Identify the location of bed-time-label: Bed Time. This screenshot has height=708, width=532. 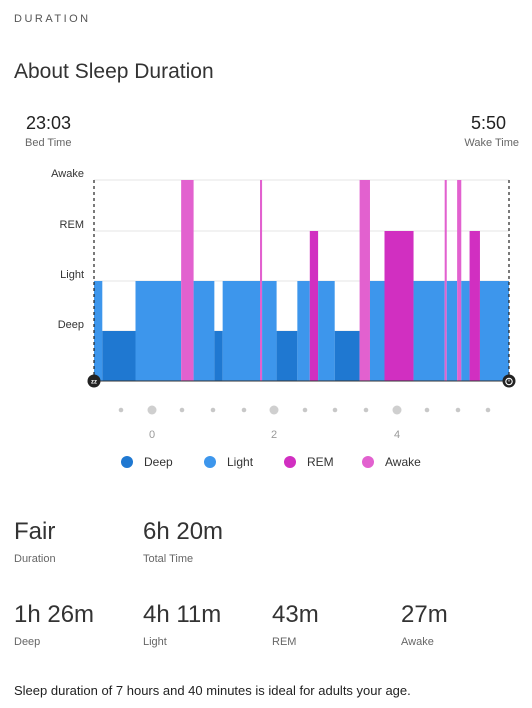
(48, 143).